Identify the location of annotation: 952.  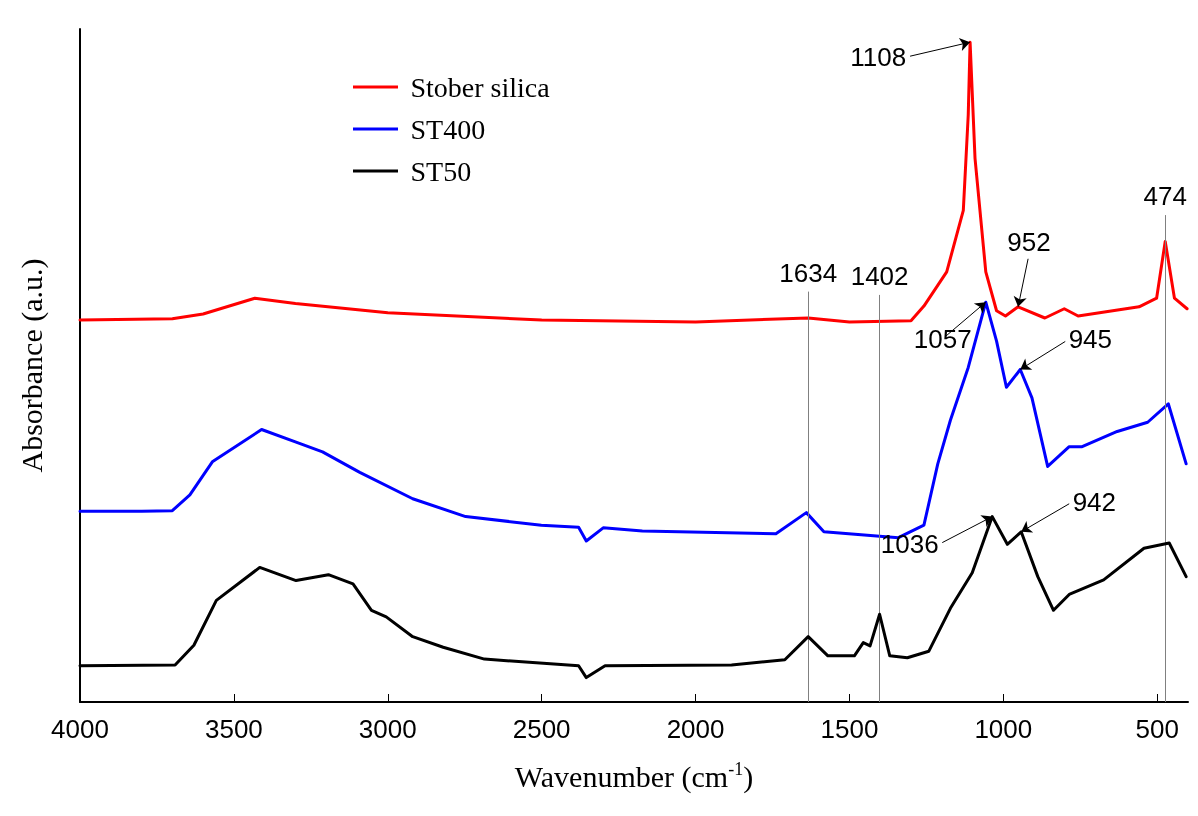
(1029, 241).